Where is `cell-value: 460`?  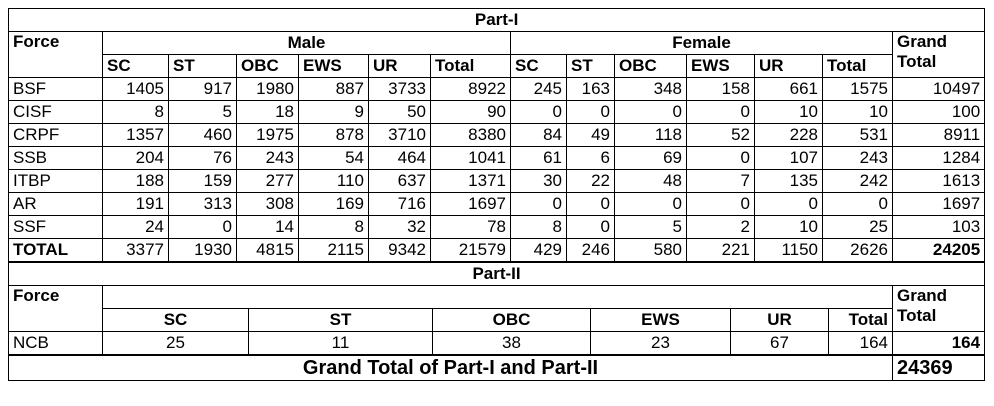 cell-value: 460 is located at coordinates (202, 135).